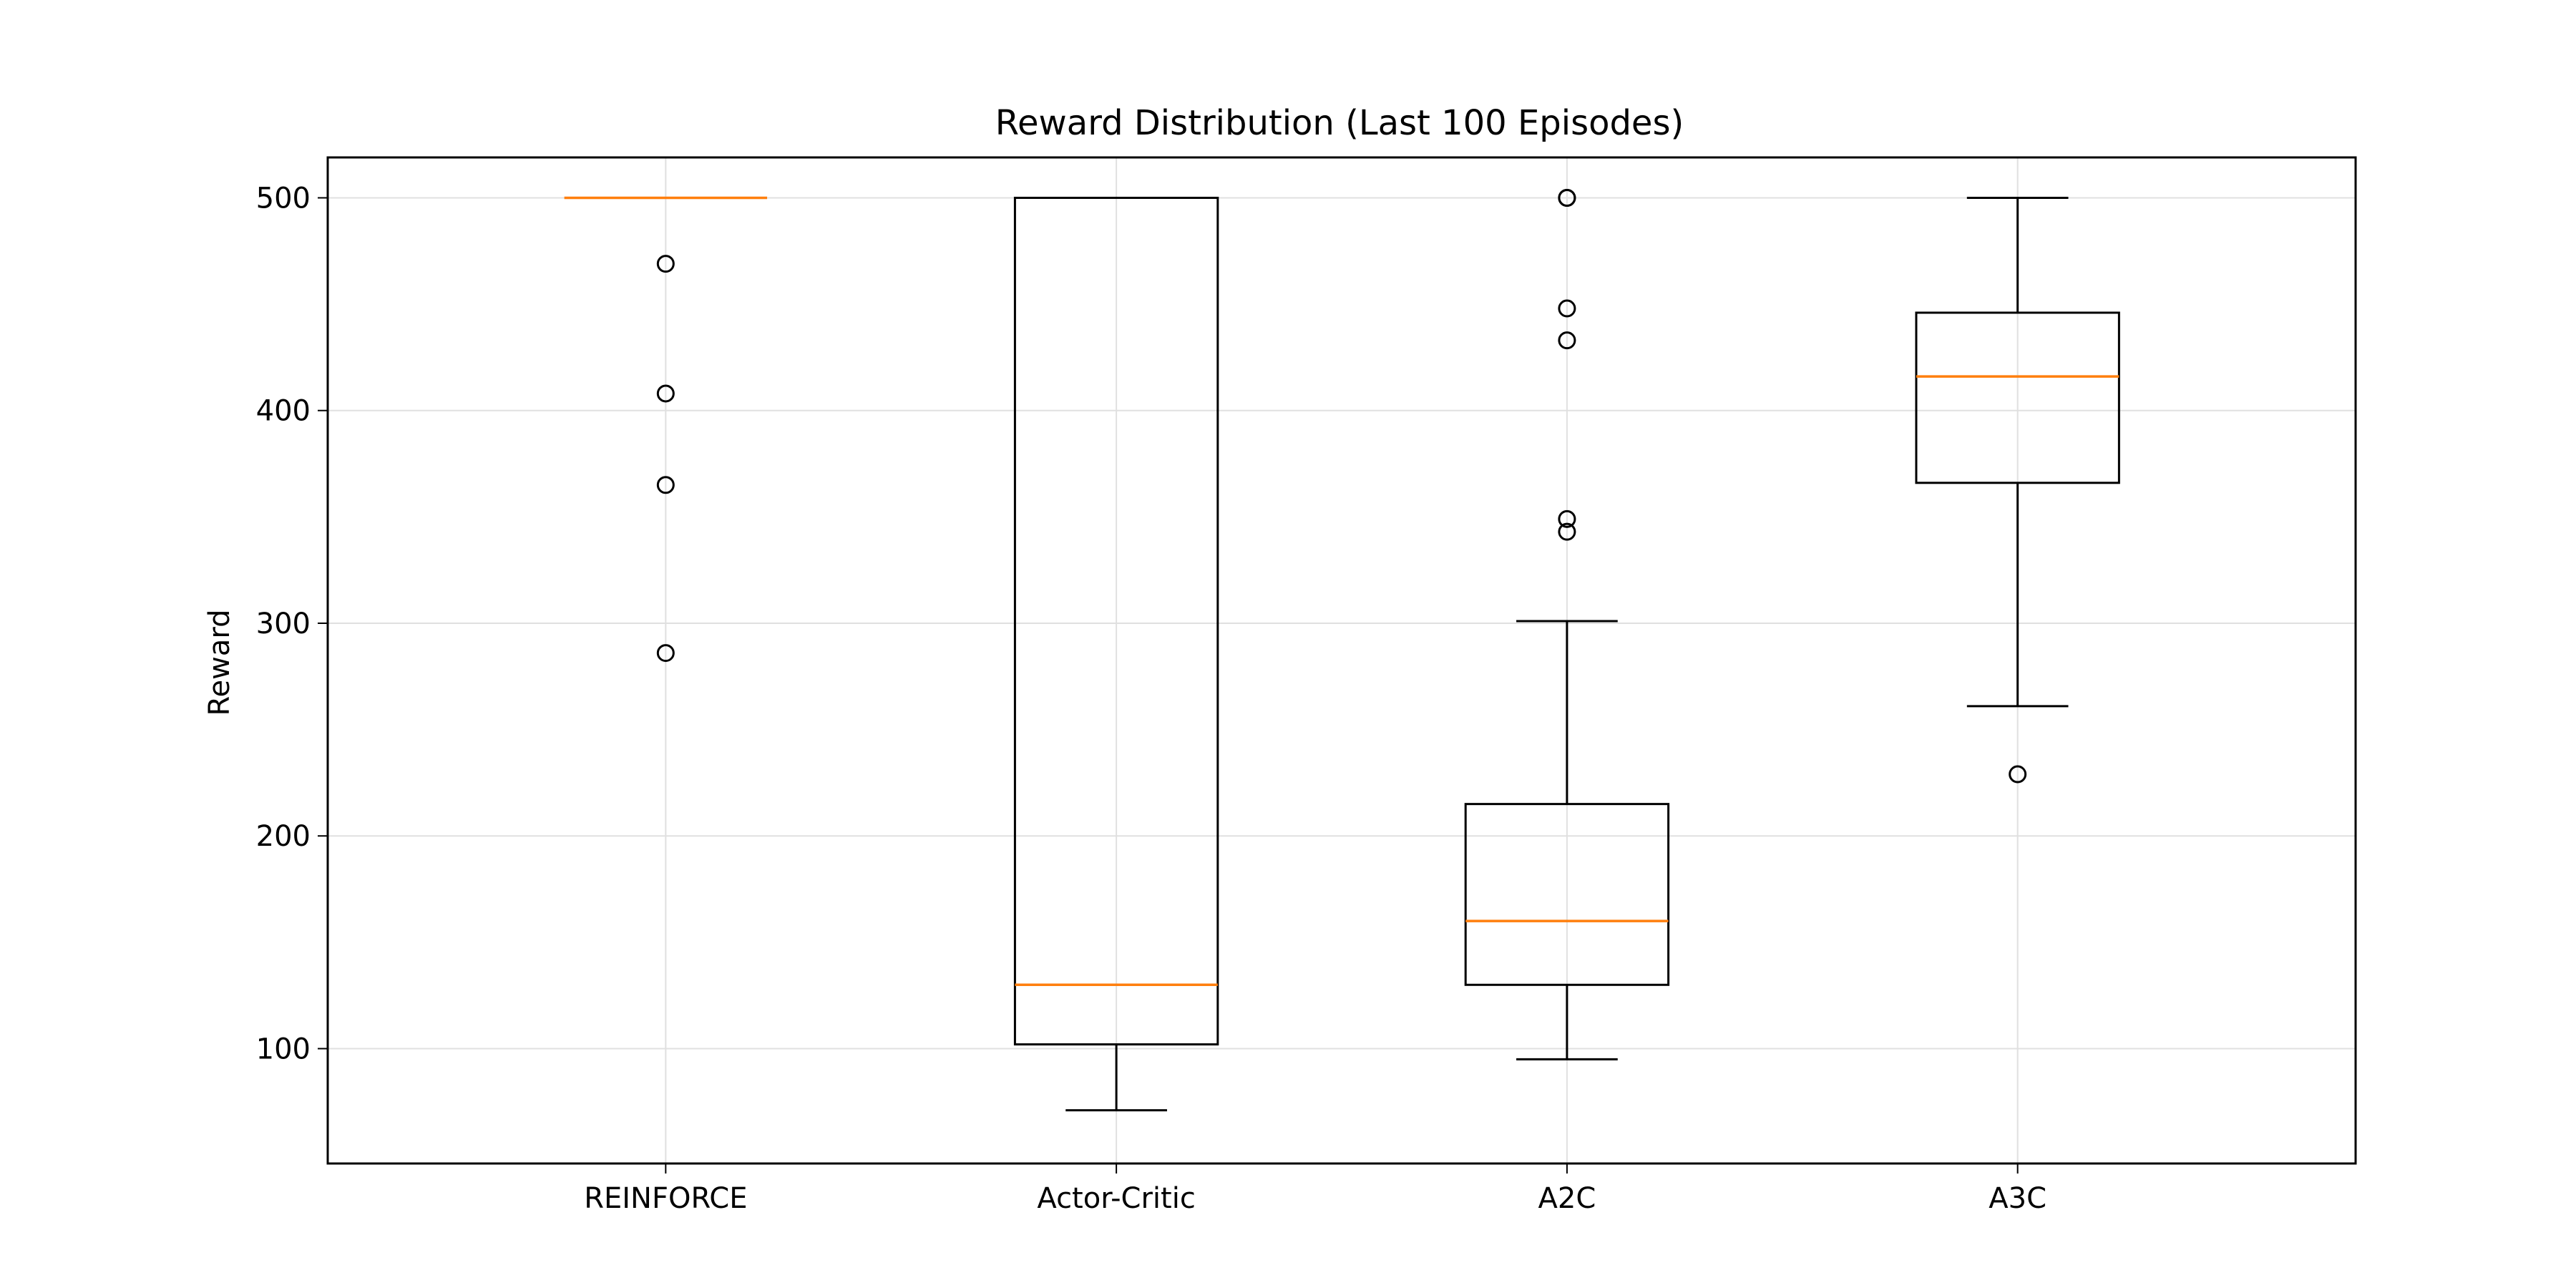  What do you see at coordinates (283, 1049) in the screenshot?
I see `y-tick-label: 100` at bounding box center [283, 1049].